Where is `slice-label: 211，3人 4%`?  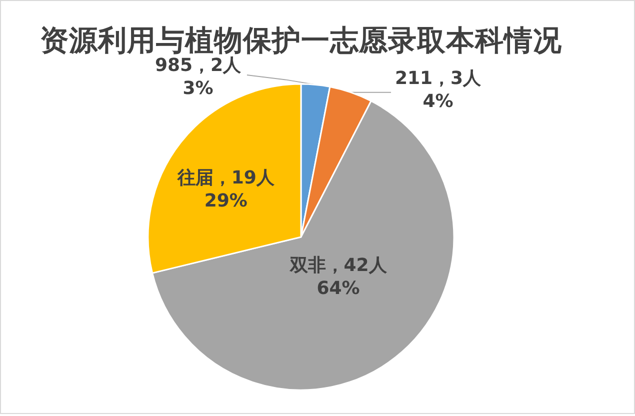
slice-label: 211，3人 4% is located at coordinates (438, 90).